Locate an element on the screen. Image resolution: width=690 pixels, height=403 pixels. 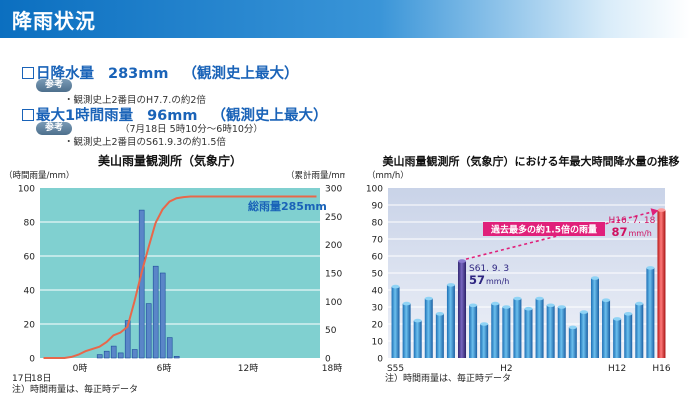
reference-note: ・観測史上2番目のS61.9.3の約1.5倍 is located at coordinates (145, 142).